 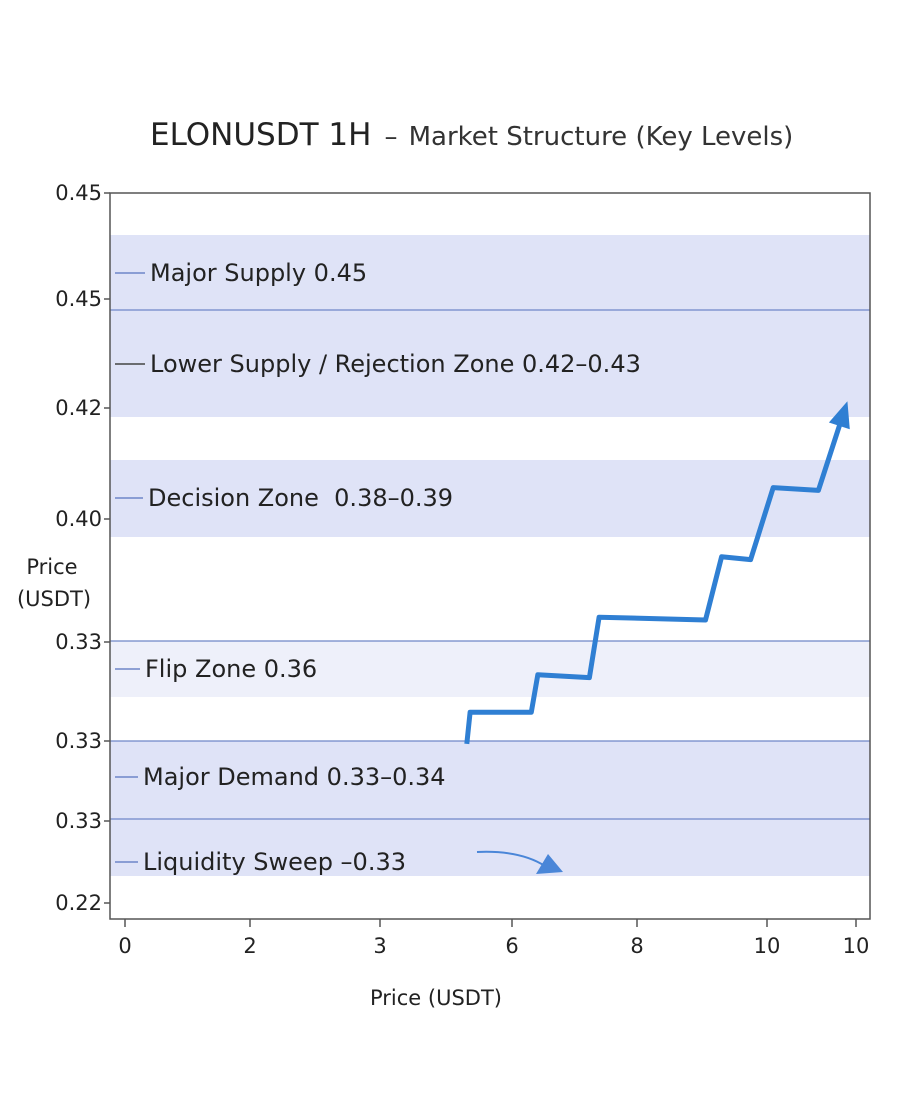 I want to click on y-tick-label: 0.42, so click(x=78, y=408).